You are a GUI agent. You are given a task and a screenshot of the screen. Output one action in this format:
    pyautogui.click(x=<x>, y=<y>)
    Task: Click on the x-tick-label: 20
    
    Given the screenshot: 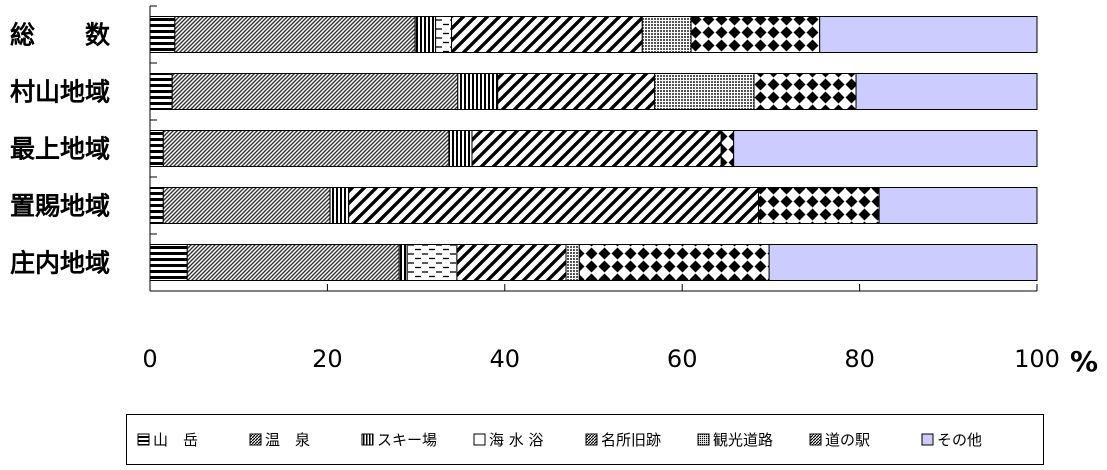 What is the action you would take?
    pyautogui.click(x=327, y=359)
    